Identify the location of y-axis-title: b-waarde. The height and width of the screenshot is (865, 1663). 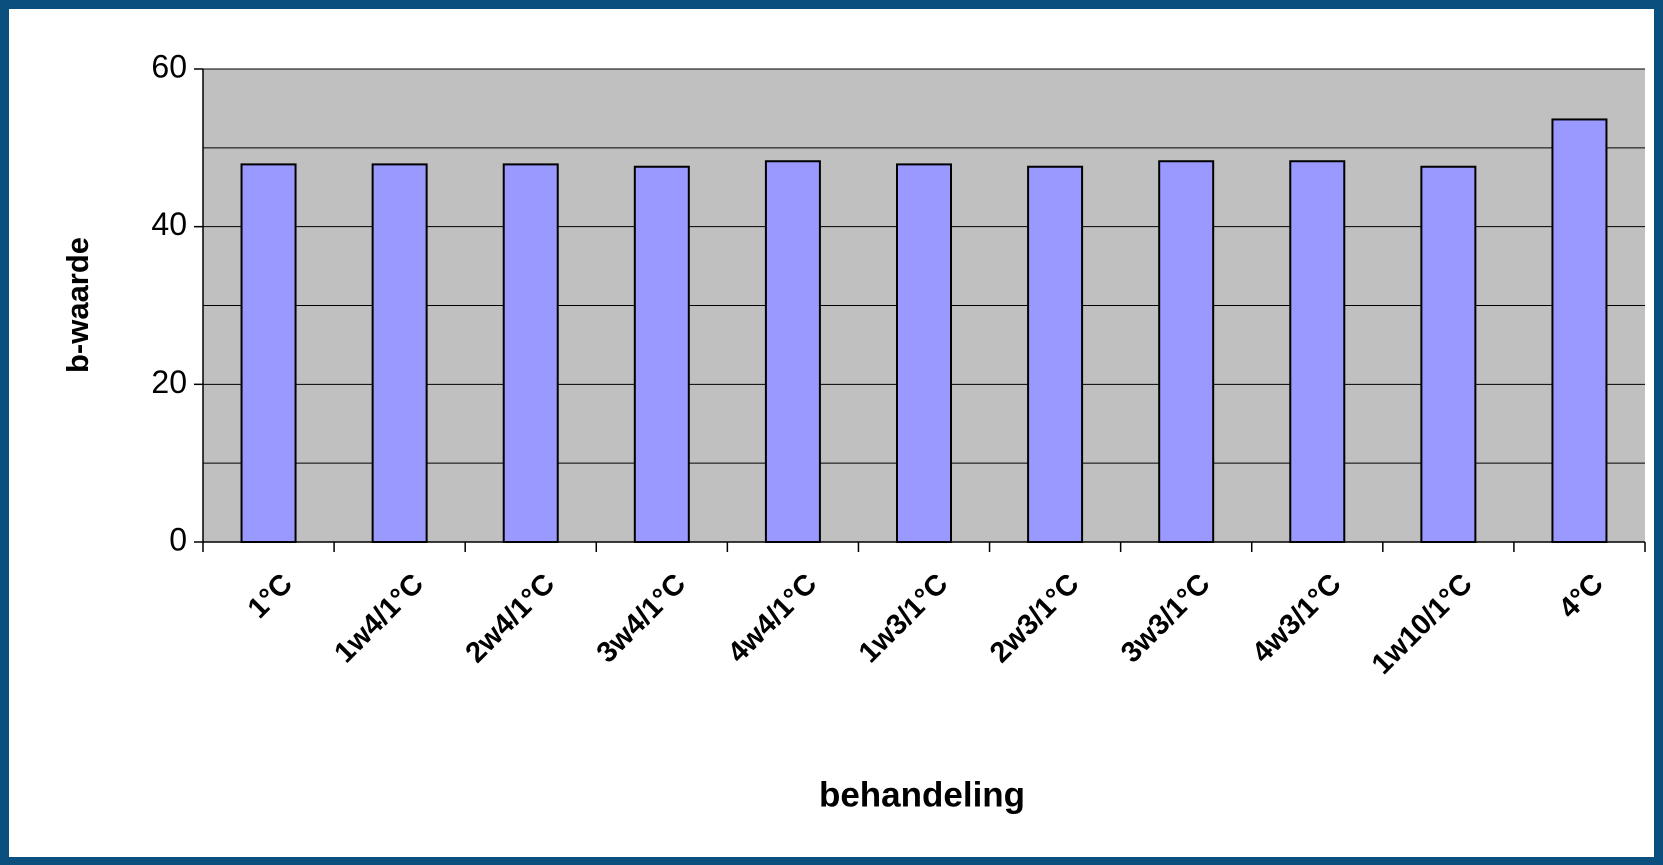
(77, 305).